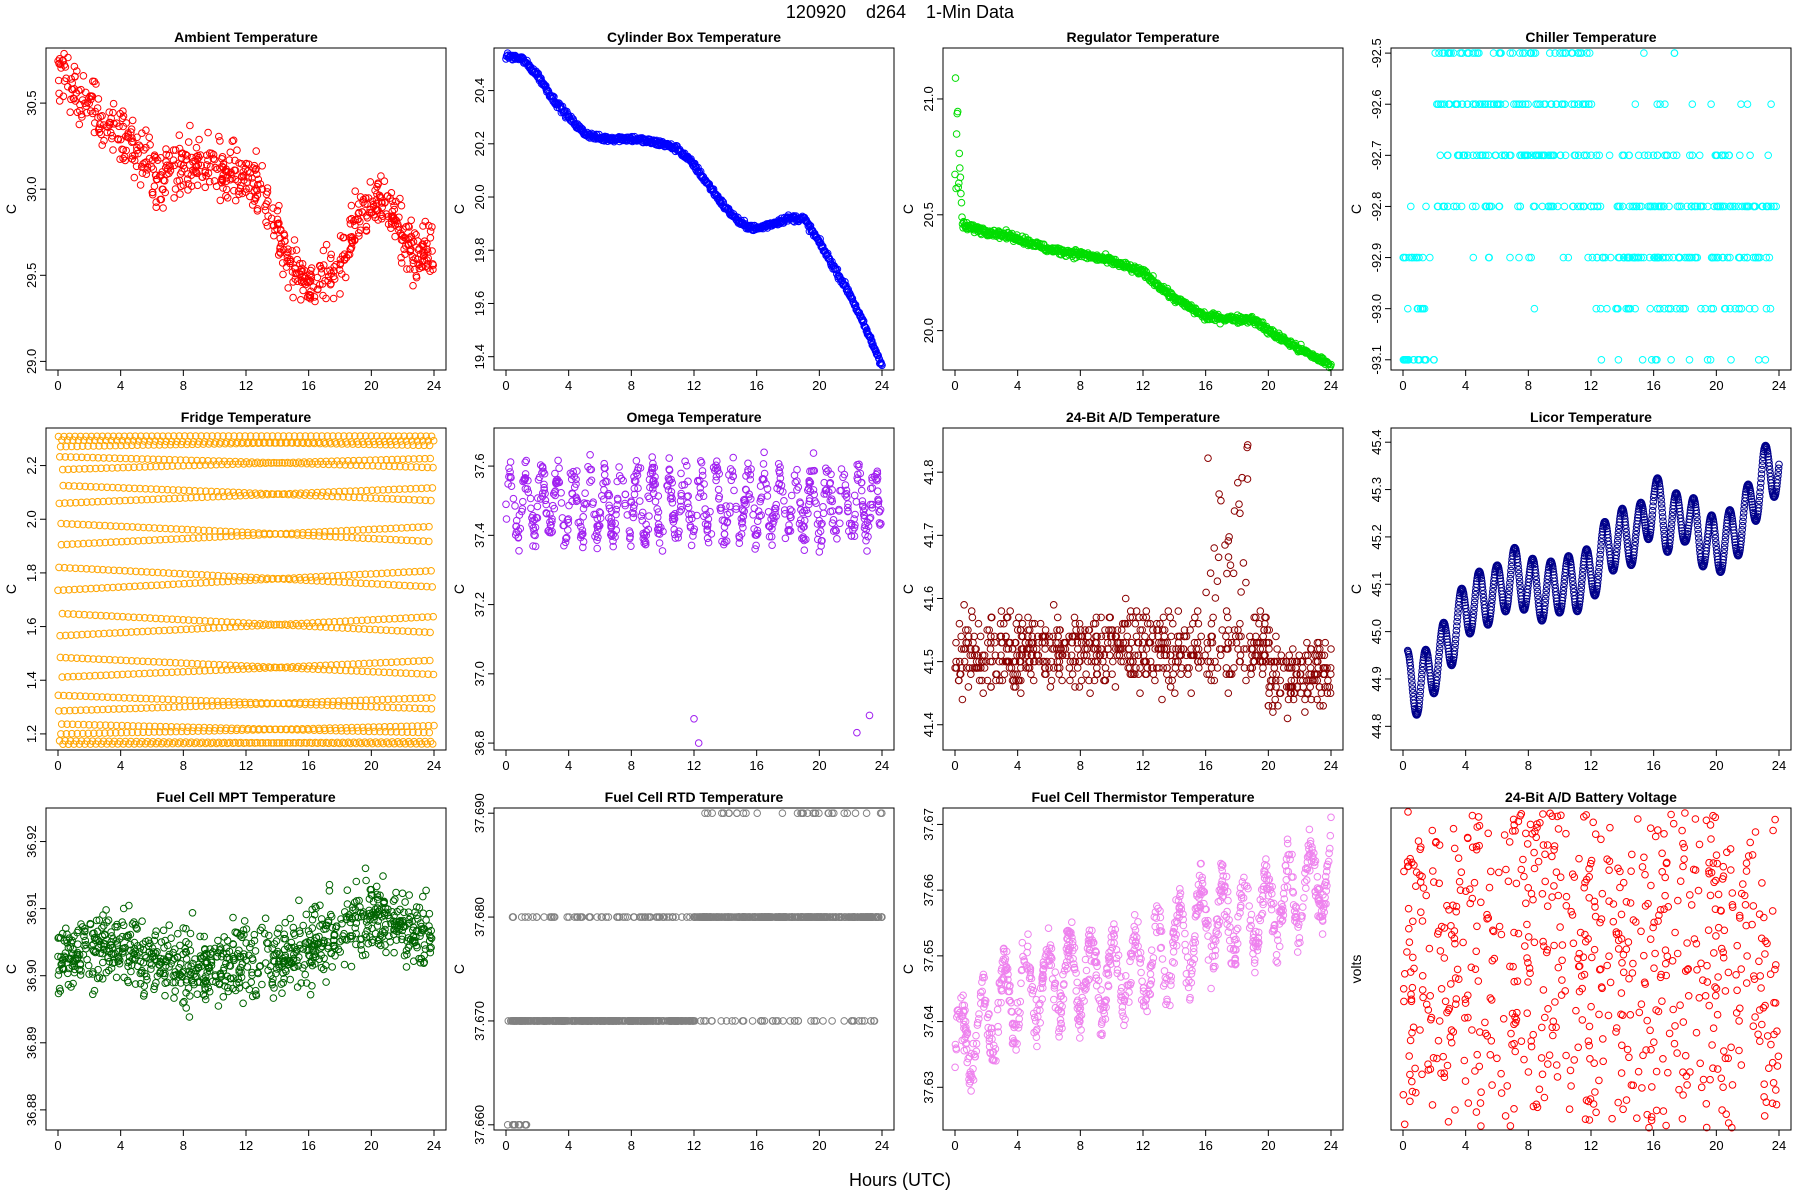  I want to click on x-tick-label: 20, so click(819, 765).